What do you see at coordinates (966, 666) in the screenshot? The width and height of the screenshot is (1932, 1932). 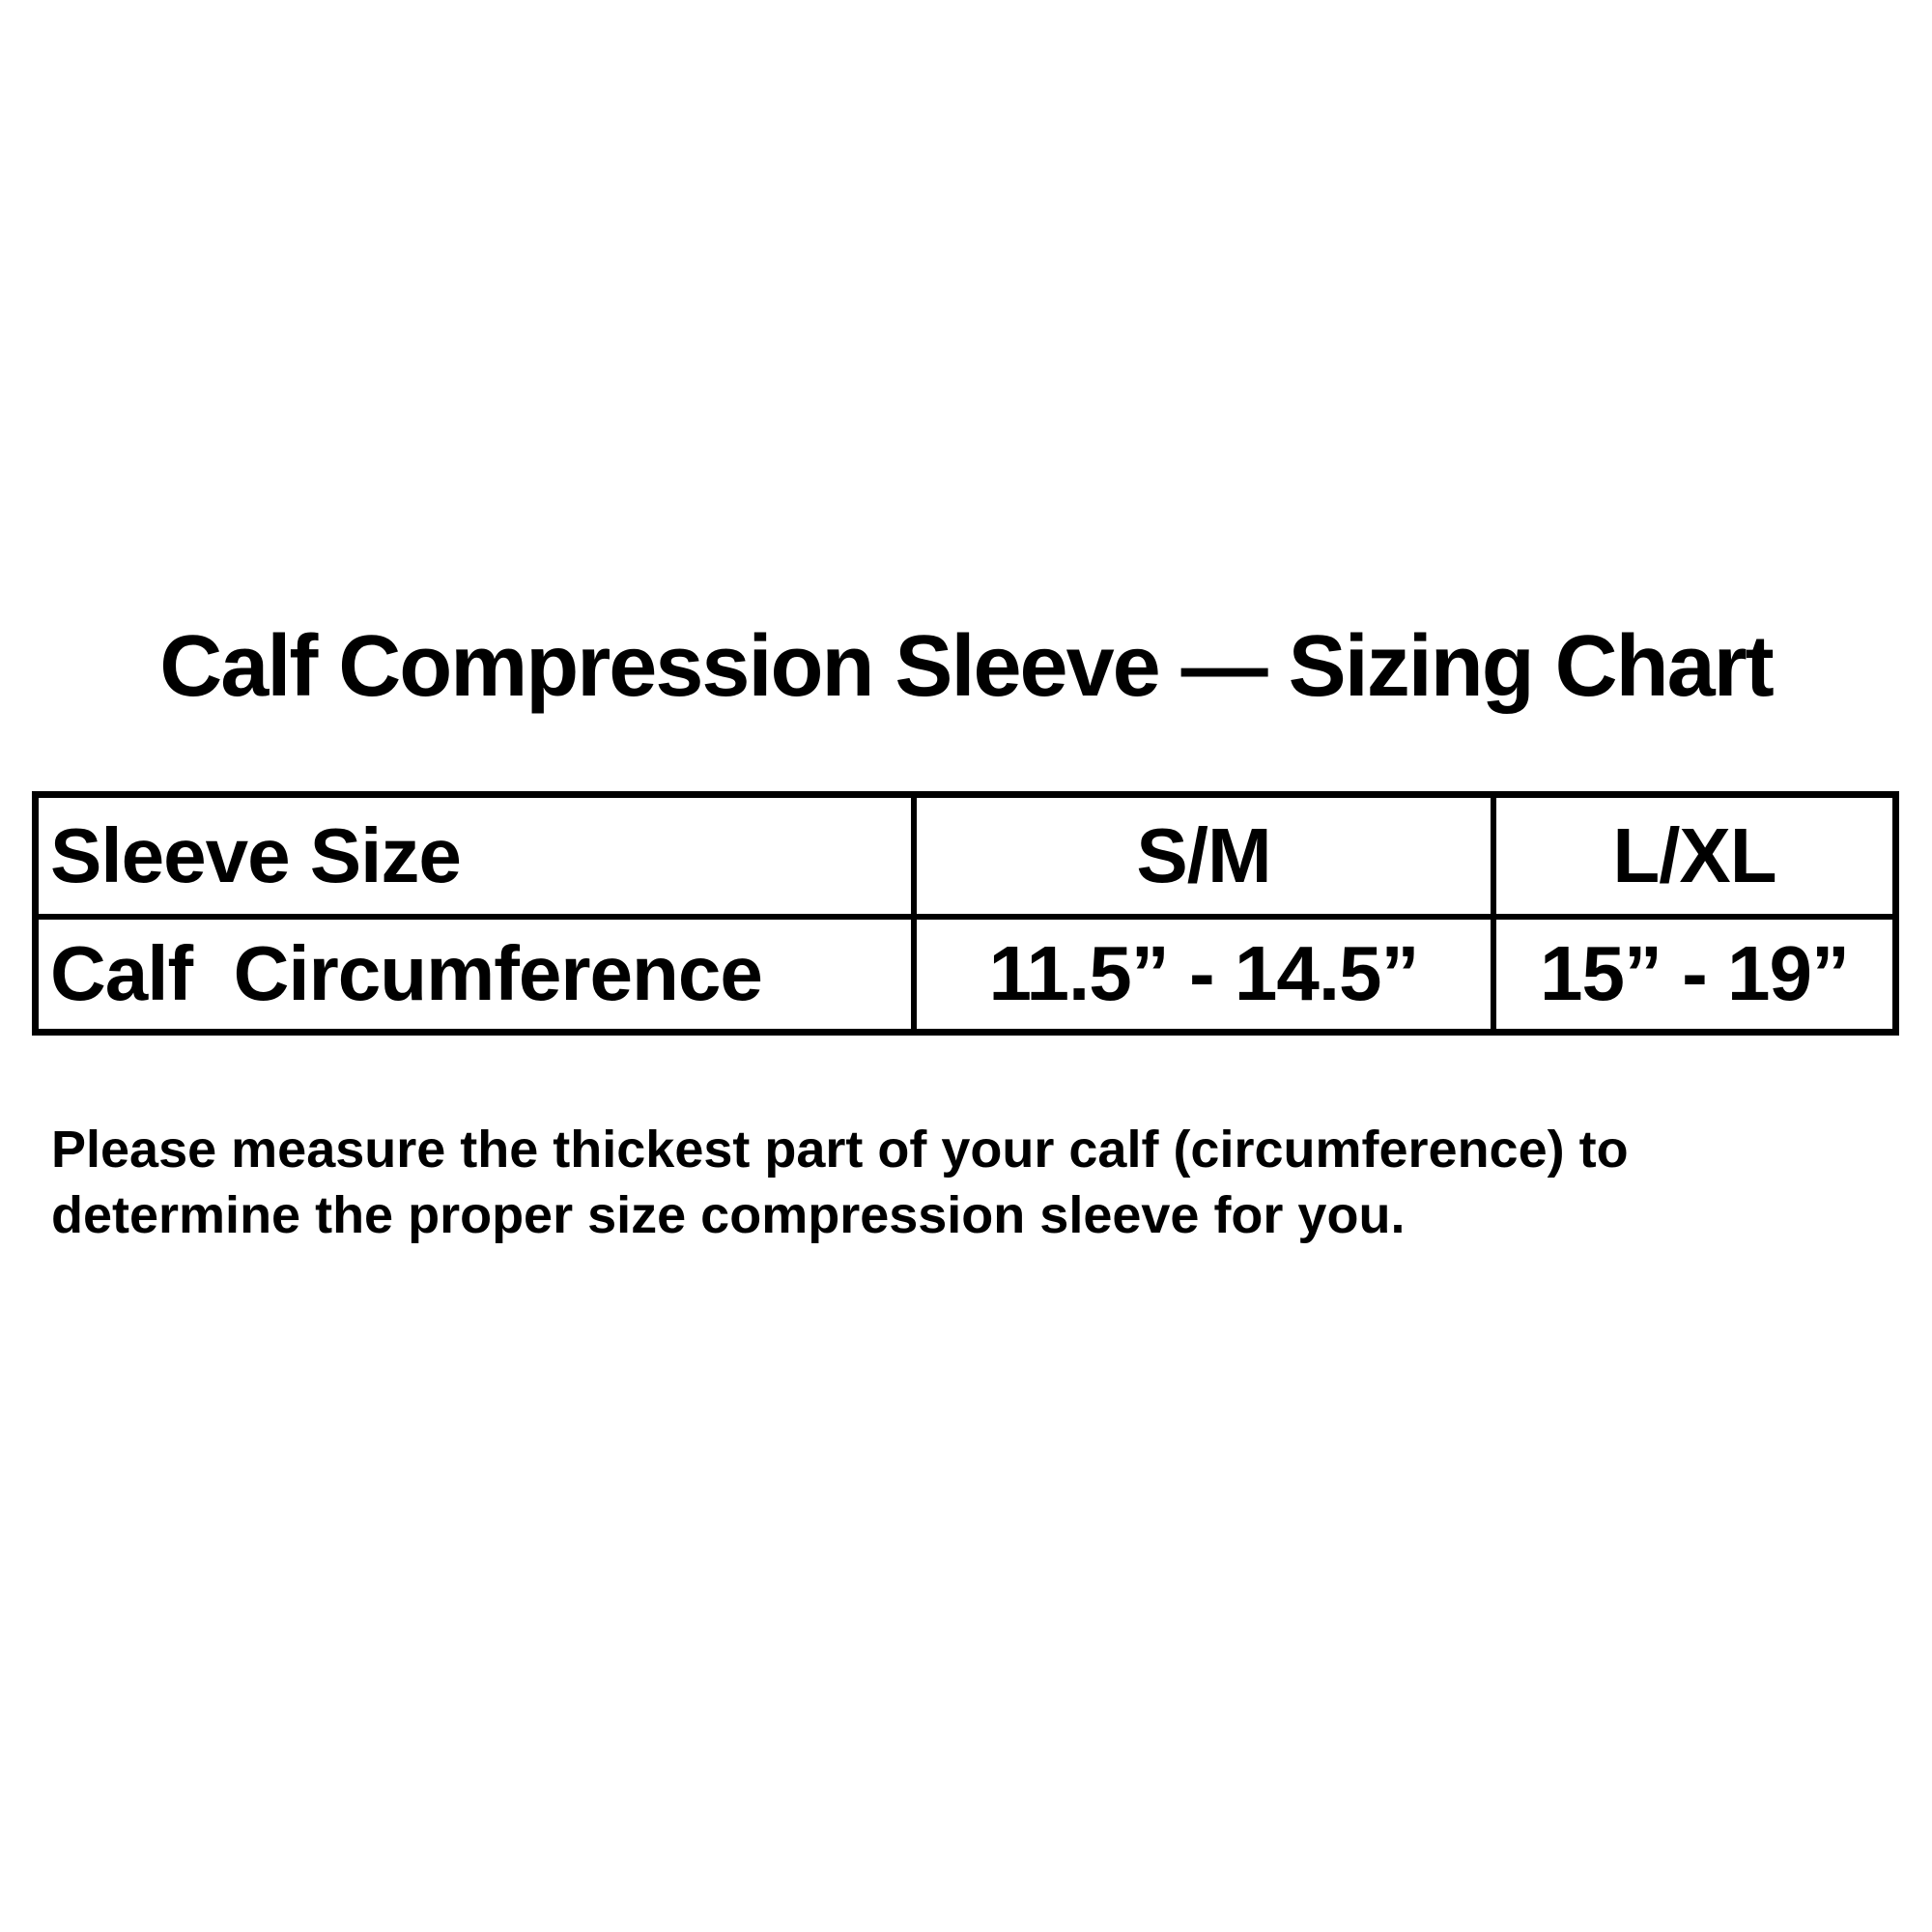 I see `page-title: Calf Compression Sleeve — Sizing Chart` at bounding box center [966, 666].